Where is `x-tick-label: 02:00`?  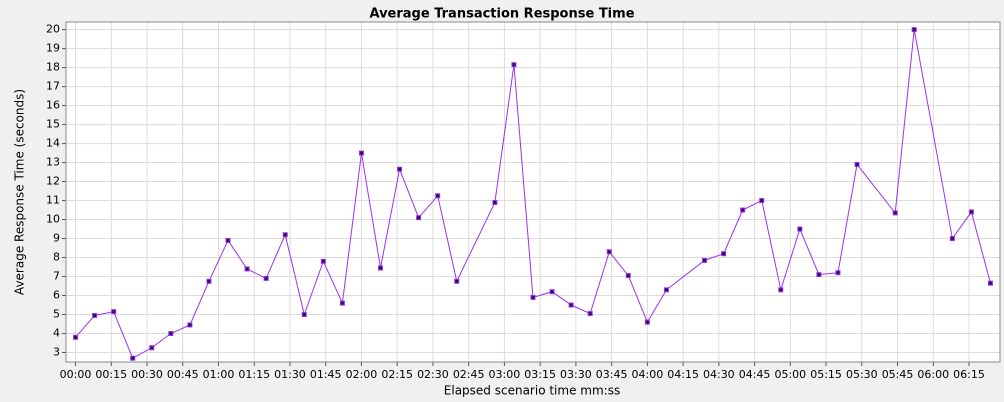
x-tick-label: 02:00 is located at coordinates (362, 374).